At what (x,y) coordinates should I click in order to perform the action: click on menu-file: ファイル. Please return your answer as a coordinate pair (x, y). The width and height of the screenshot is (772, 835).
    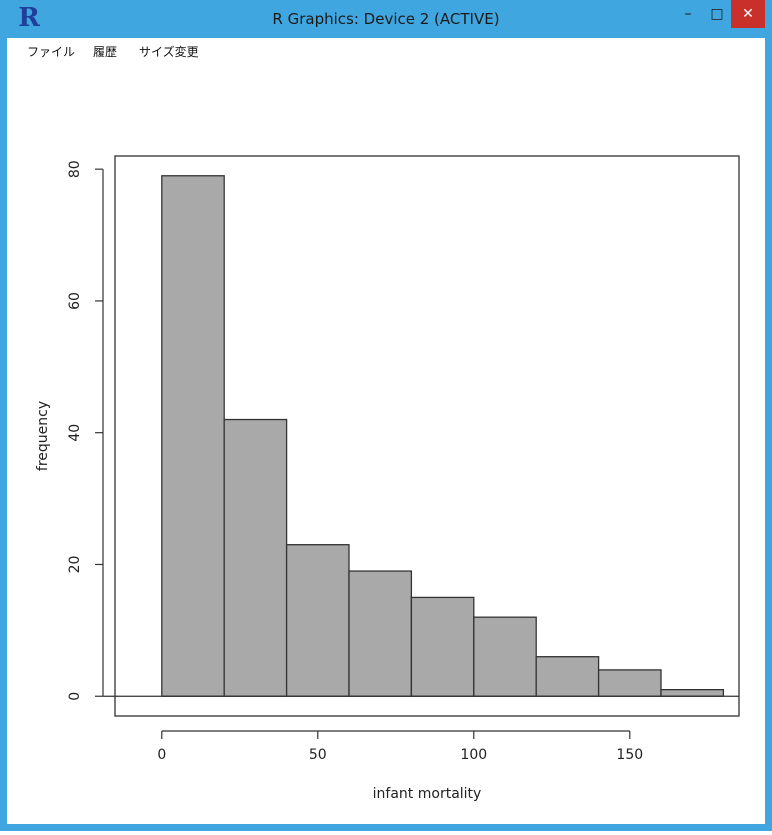
    Looking at the image, I should click on (51, 52).